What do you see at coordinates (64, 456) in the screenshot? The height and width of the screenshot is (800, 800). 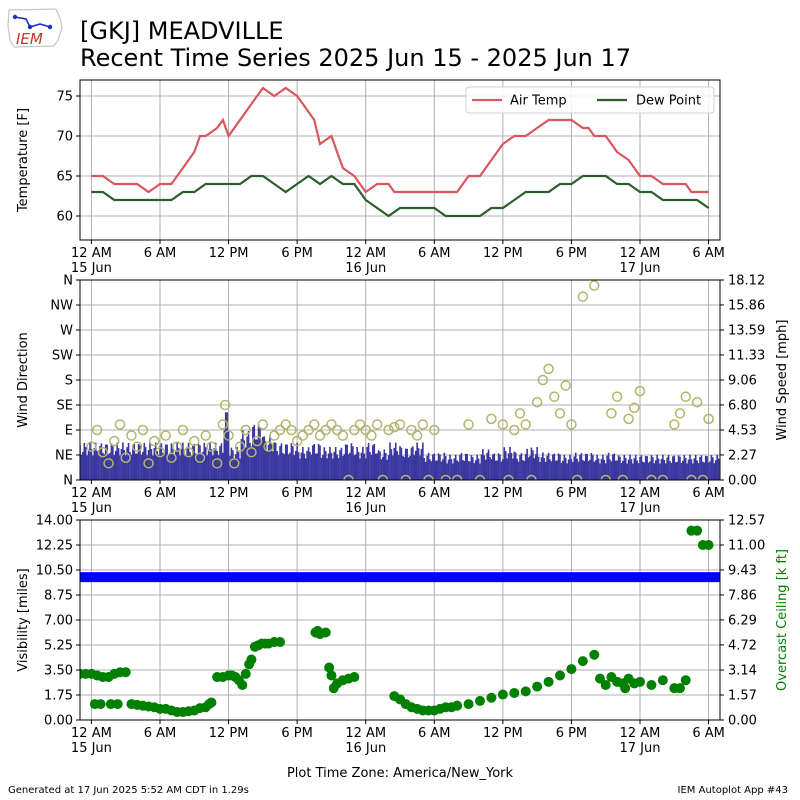 I see `y-tick-label: NE` at bounding box center [64, 456].